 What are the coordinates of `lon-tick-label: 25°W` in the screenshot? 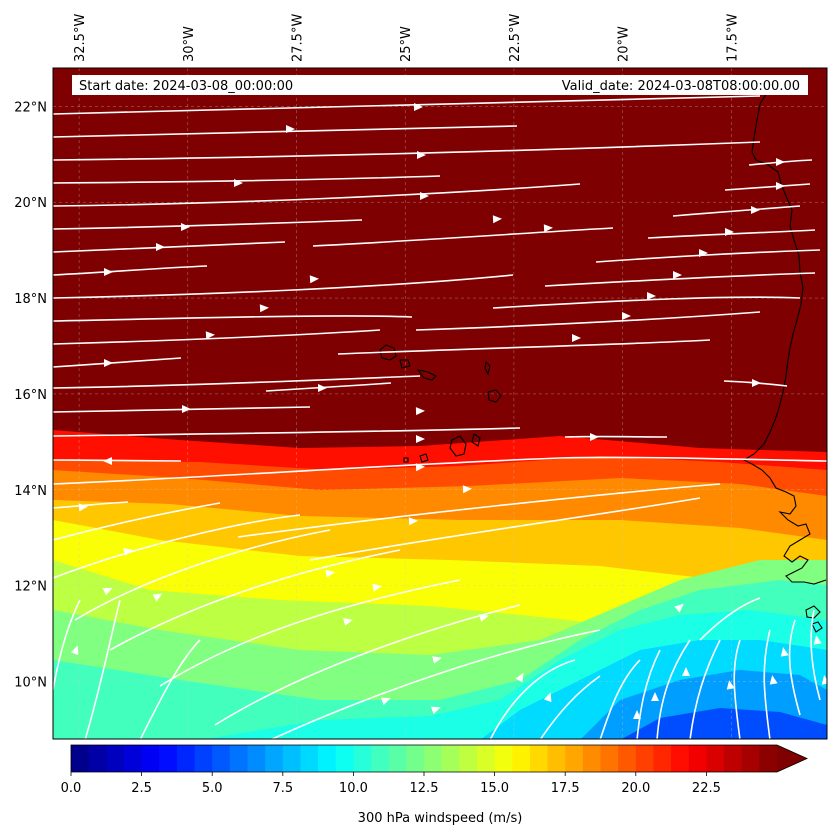 It's located at (406, 44).